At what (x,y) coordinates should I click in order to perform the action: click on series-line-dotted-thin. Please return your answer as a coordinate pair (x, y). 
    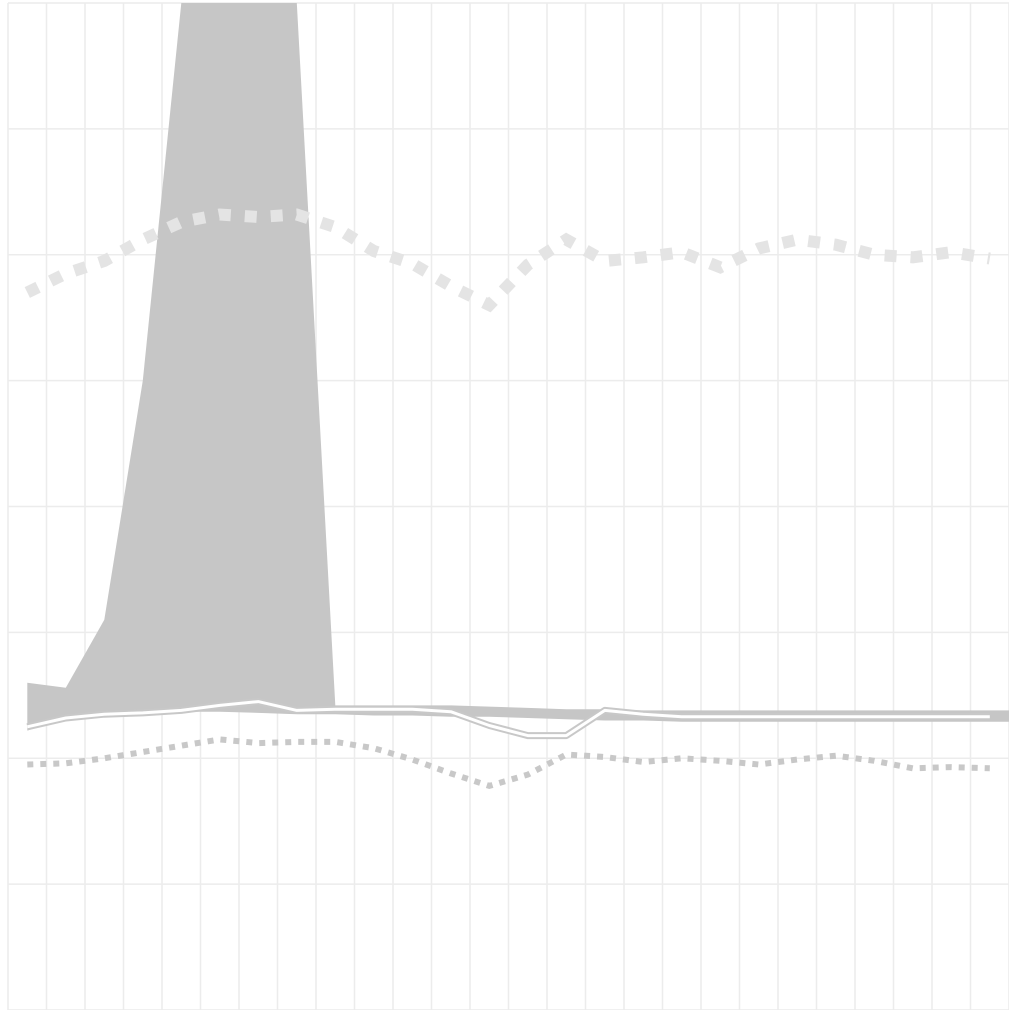
    Looking at the image, I should click on (508, 763).